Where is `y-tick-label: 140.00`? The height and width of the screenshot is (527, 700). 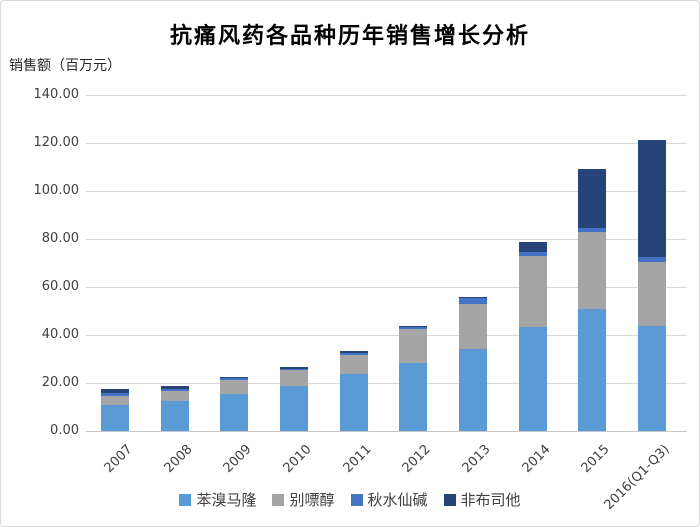 y-tick-label: 140.00 is located at coordinates (56, 94).